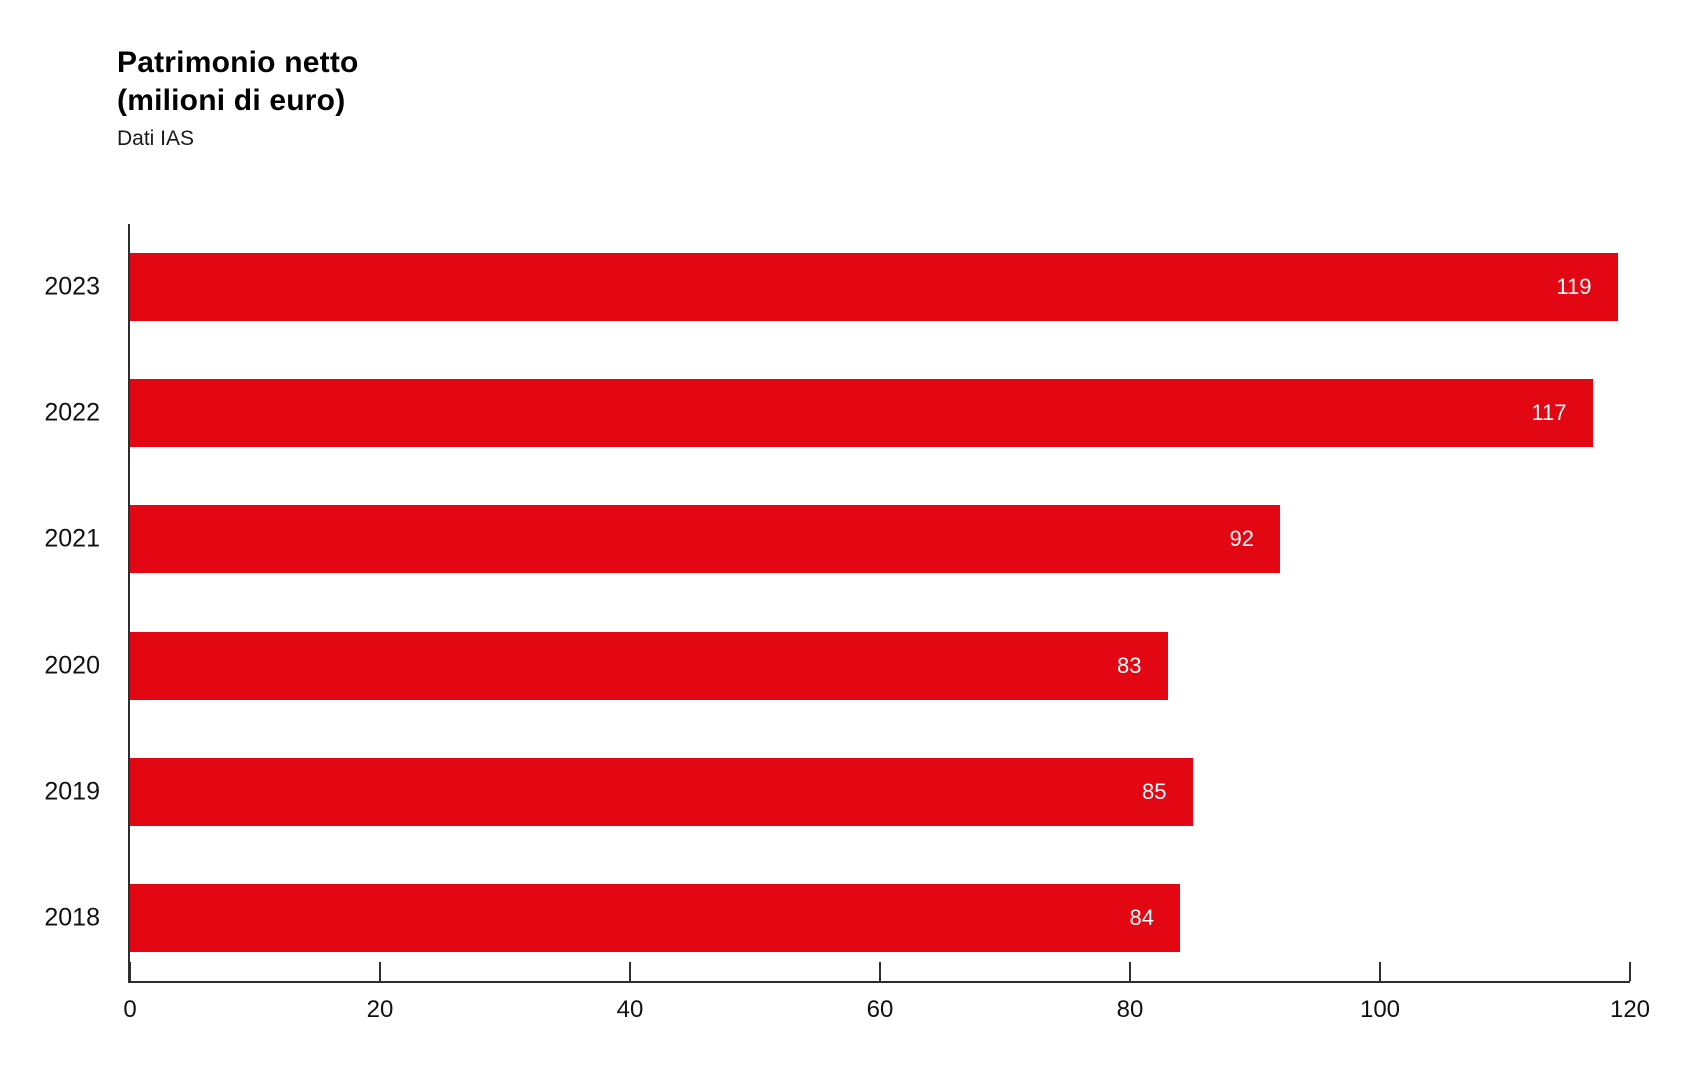  Describe the element at coordinates (1380, 1009) in the screenshot. I see `x-tick-label: 100` at that location.